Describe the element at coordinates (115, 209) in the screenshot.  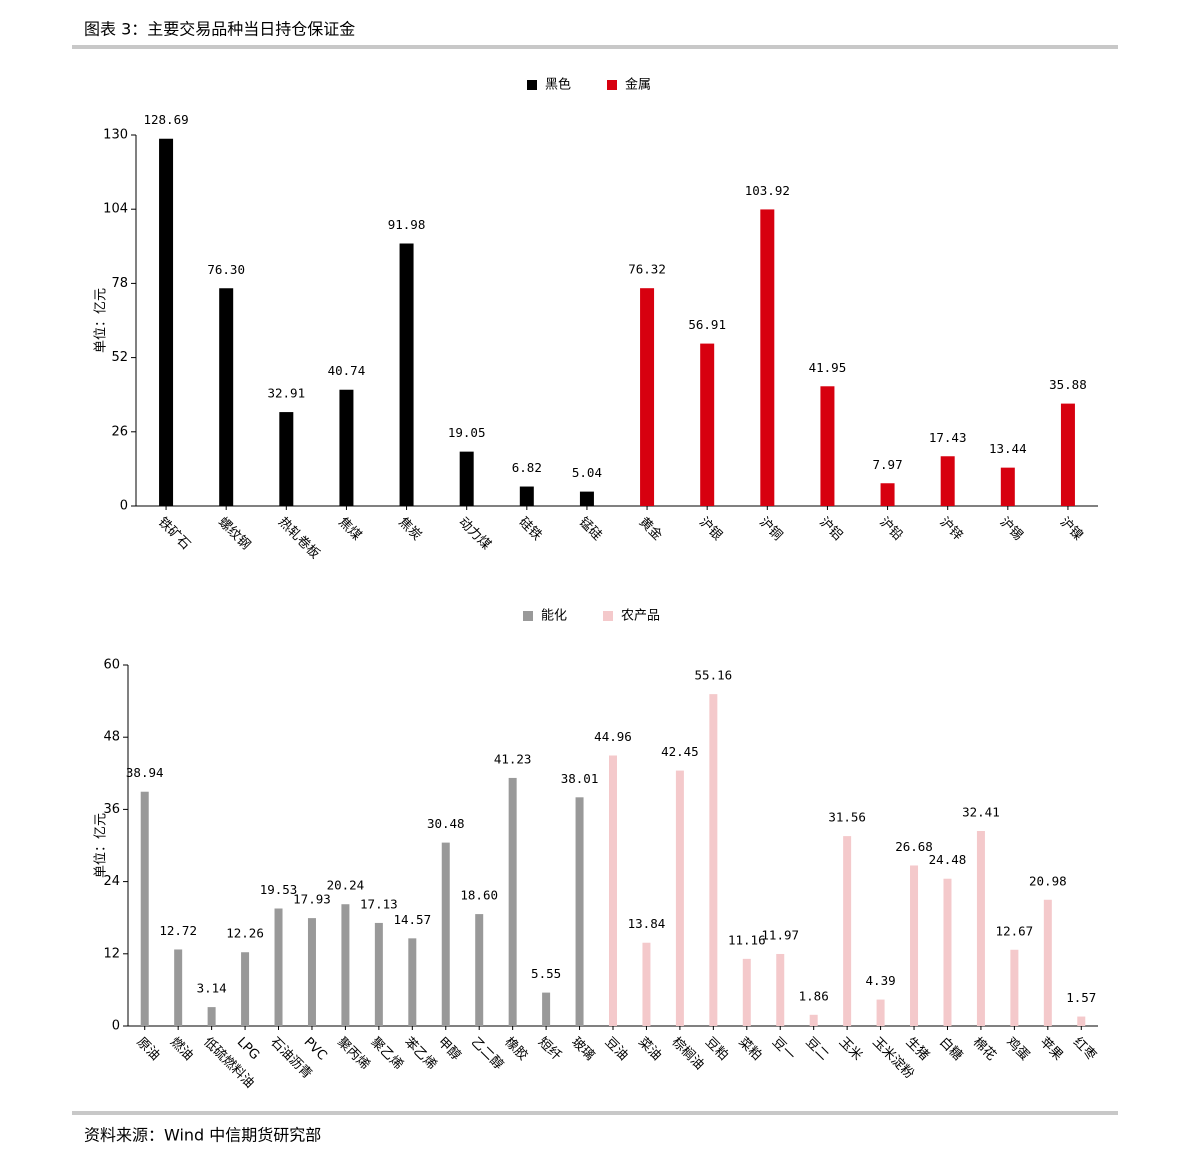
I see `y-tick-label: 104` at that location.